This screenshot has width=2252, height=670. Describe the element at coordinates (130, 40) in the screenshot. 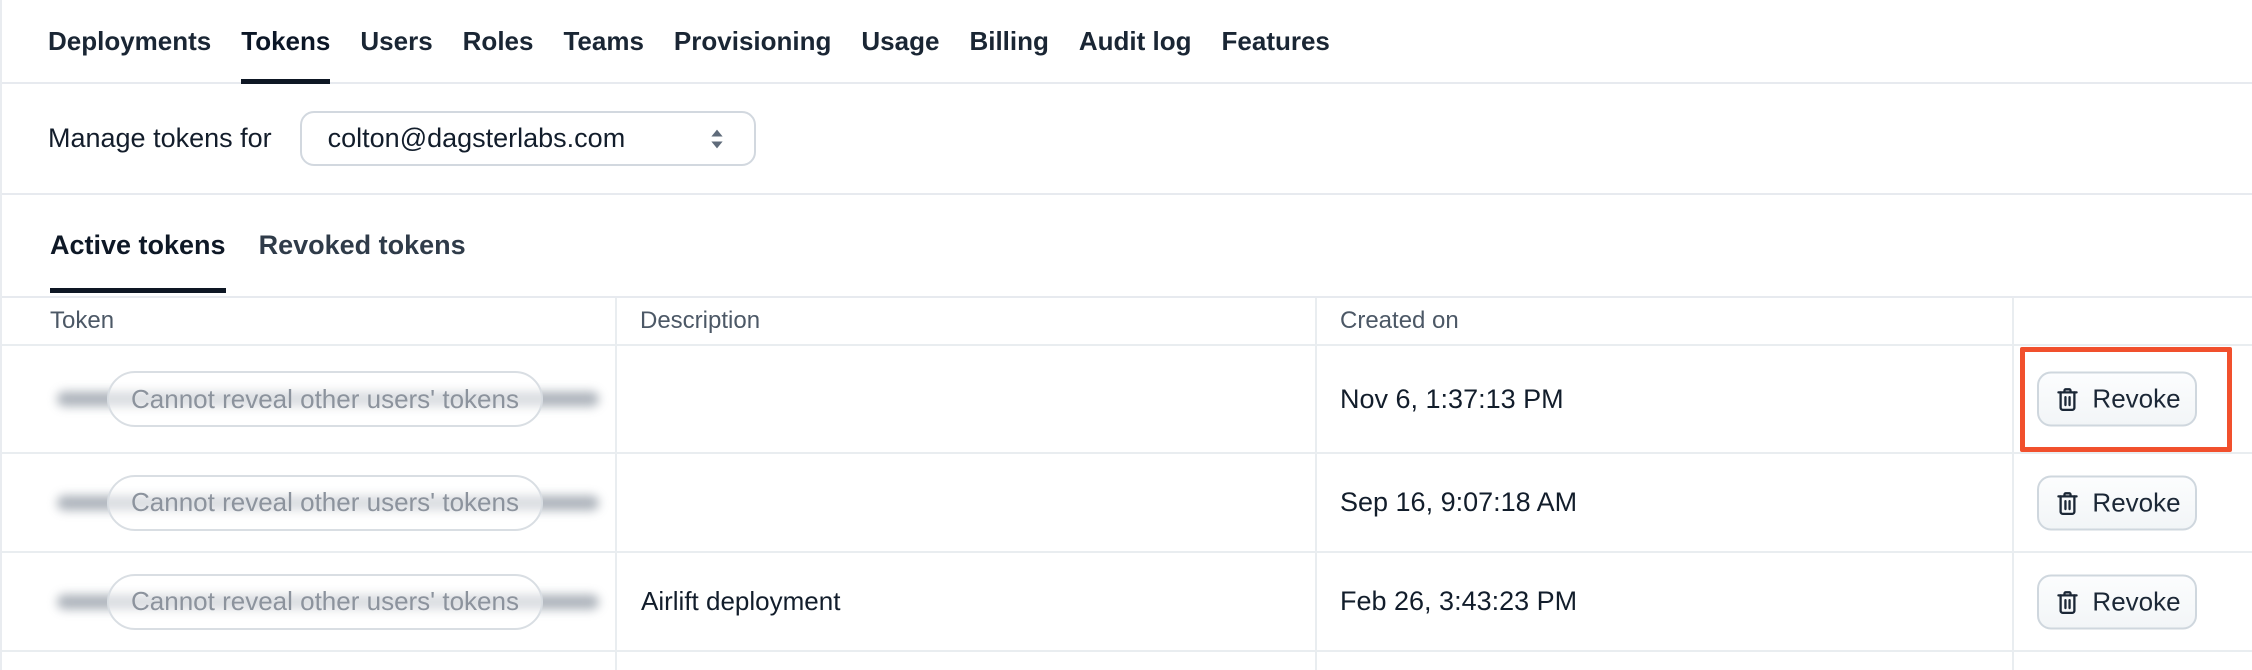

I see `nav-tab-deployments: Deployments` at that location.